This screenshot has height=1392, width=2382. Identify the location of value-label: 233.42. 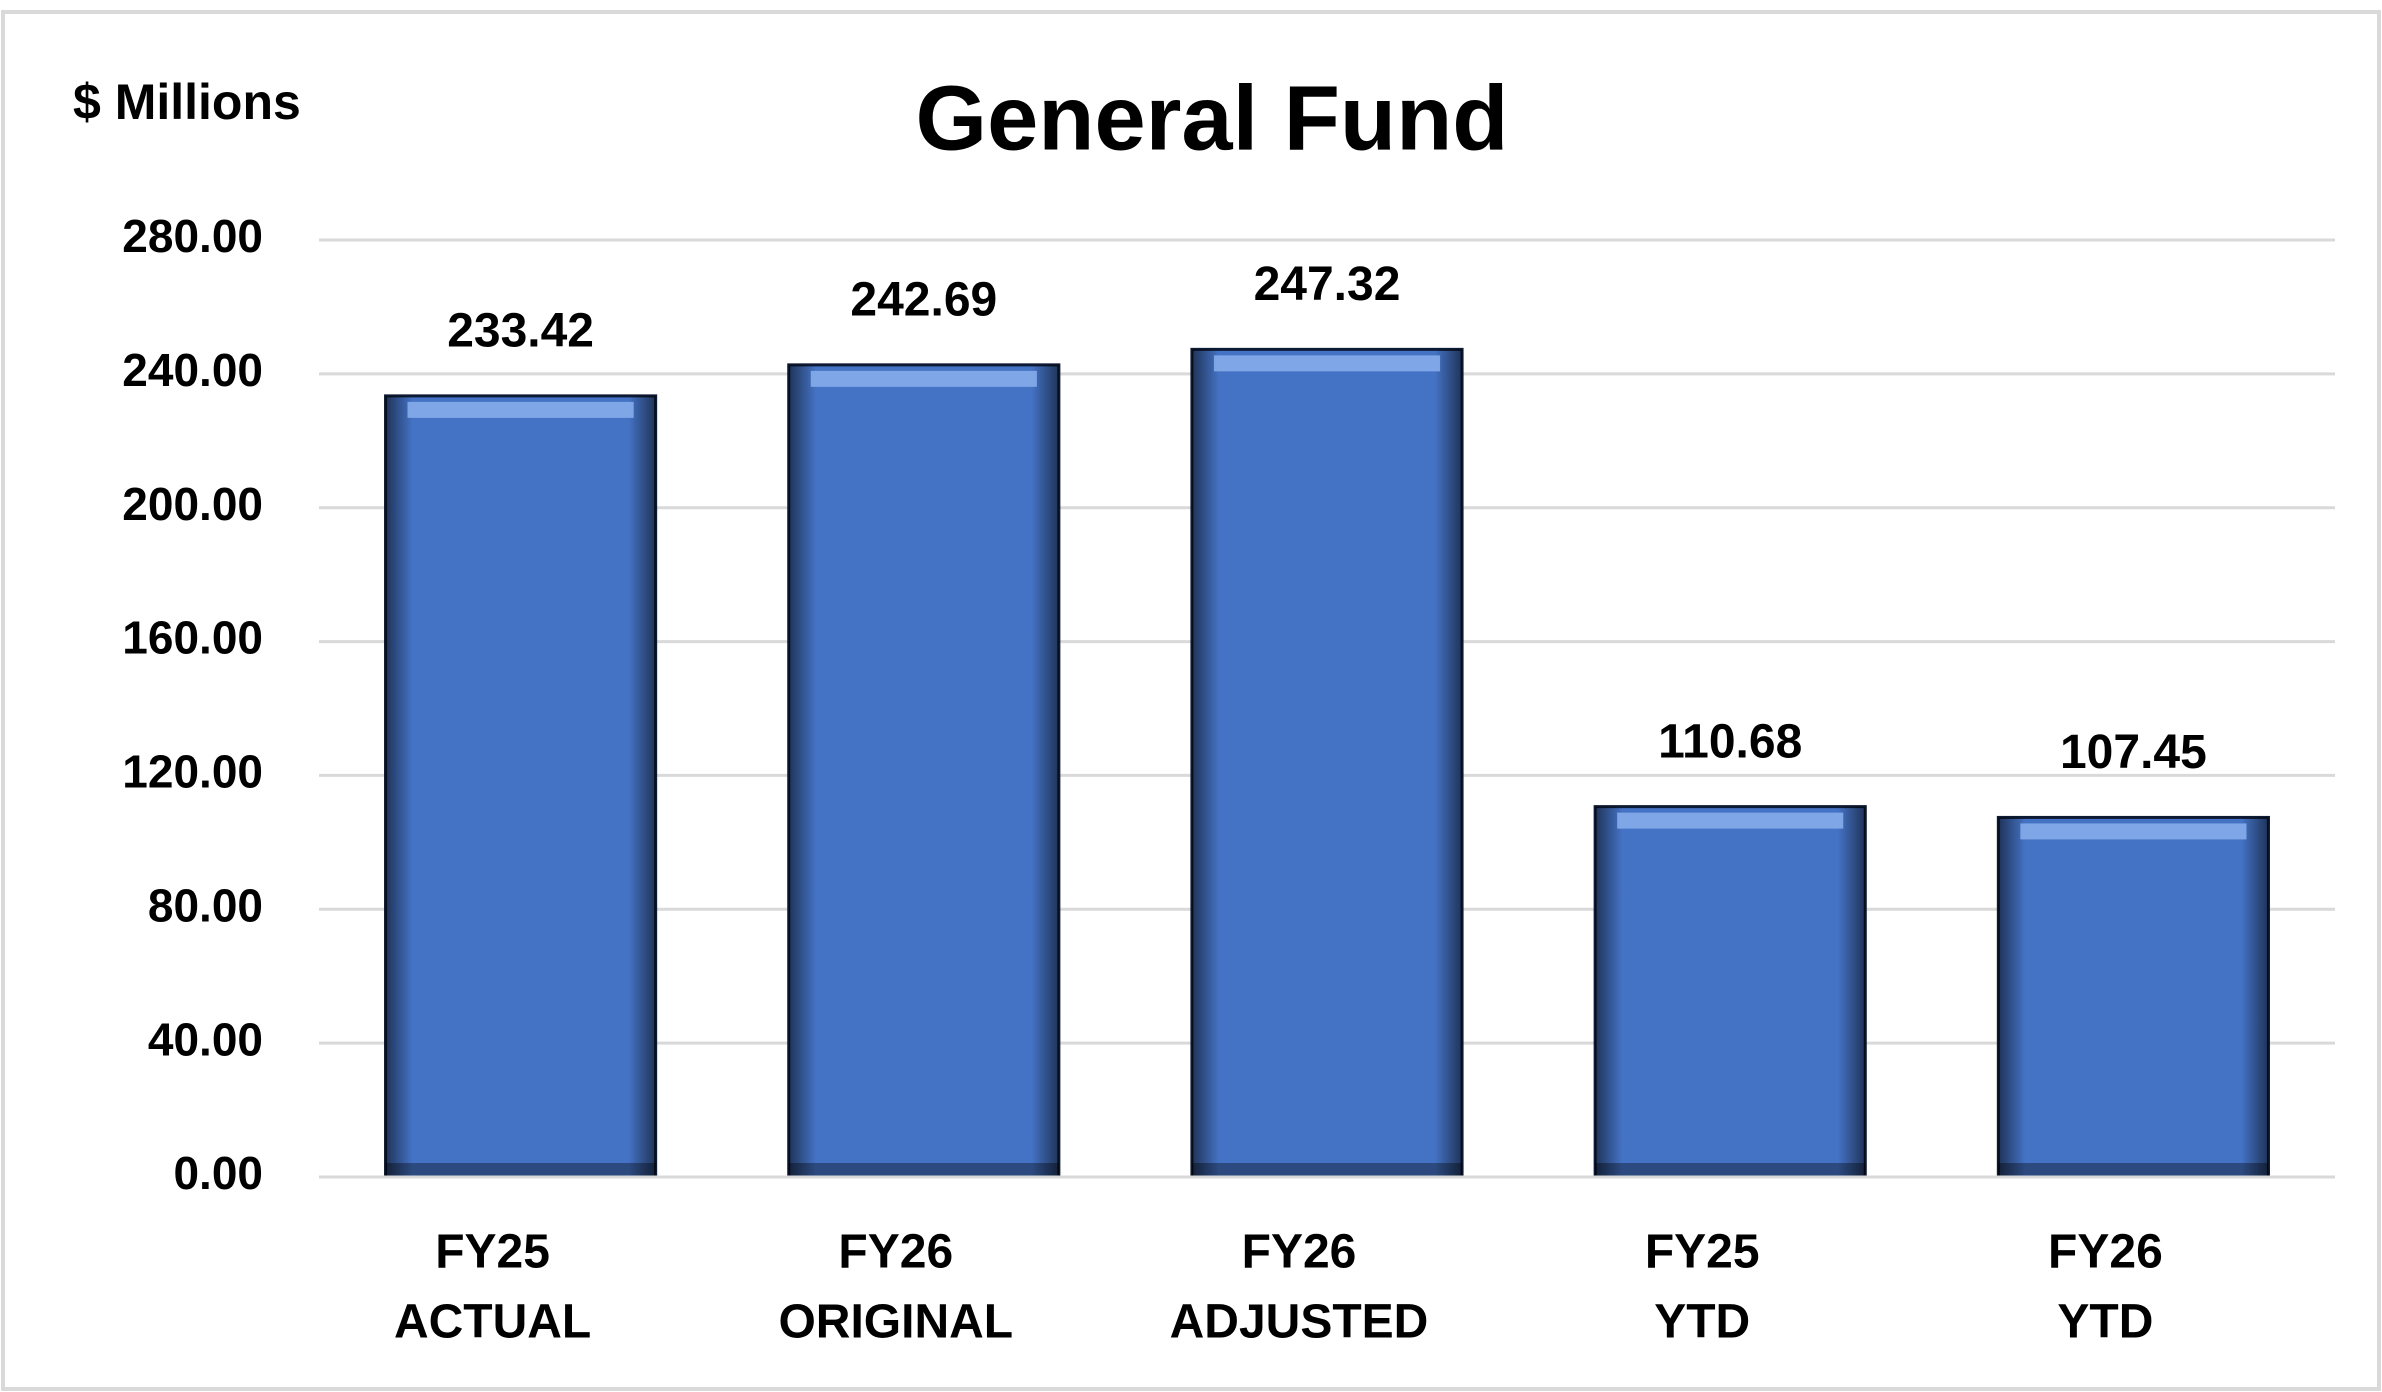
(520, 331).